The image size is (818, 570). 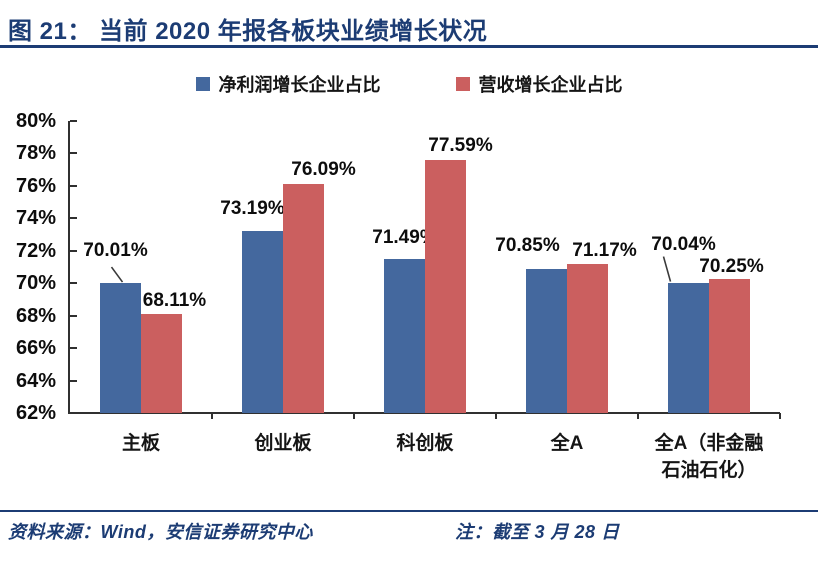 I want to click on bar-s1-c1, so click(x=303, y=298).